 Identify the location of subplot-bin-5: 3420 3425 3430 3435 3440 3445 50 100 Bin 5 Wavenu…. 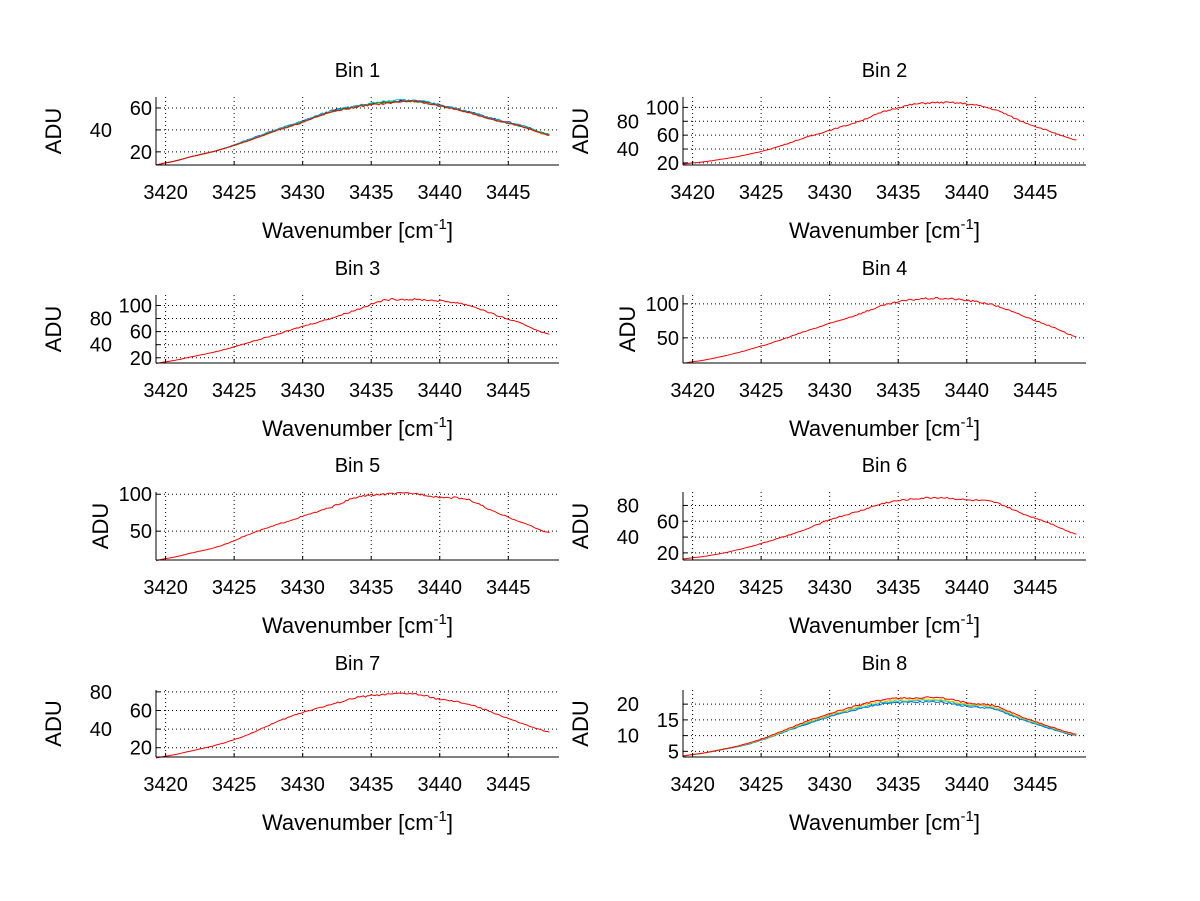
(323, 546).